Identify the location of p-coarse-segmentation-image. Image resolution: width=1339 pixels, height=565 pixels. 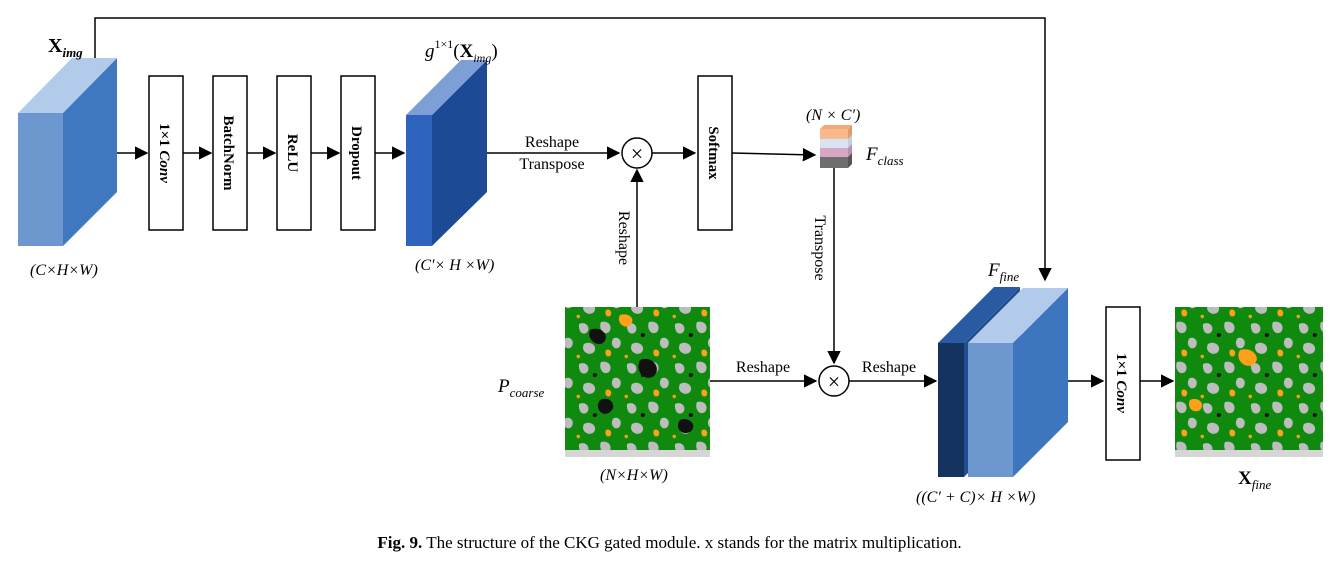
(637, 382).